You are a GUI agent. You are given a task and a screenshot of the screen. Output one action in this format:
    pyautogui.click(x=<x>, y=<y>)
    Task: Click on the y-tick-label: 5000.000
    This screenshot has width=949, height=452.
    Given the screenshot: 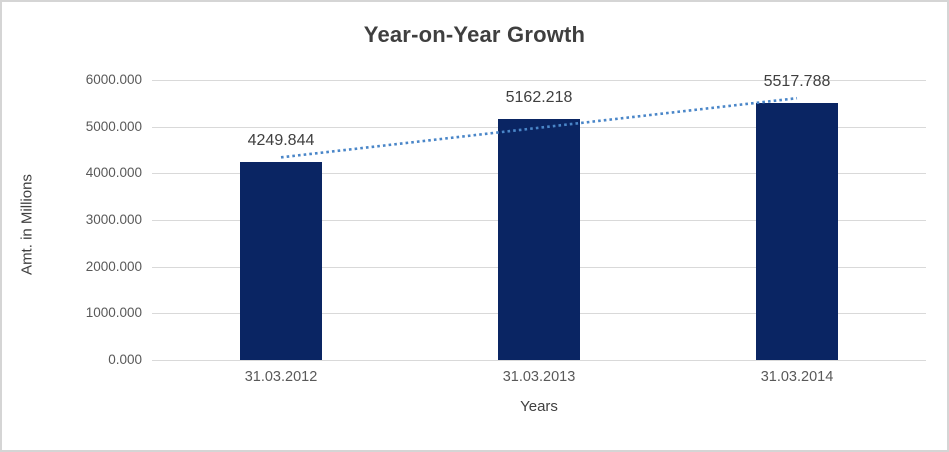 What is the action you would take?
    pyautogui.click(x=113, y=126)
    